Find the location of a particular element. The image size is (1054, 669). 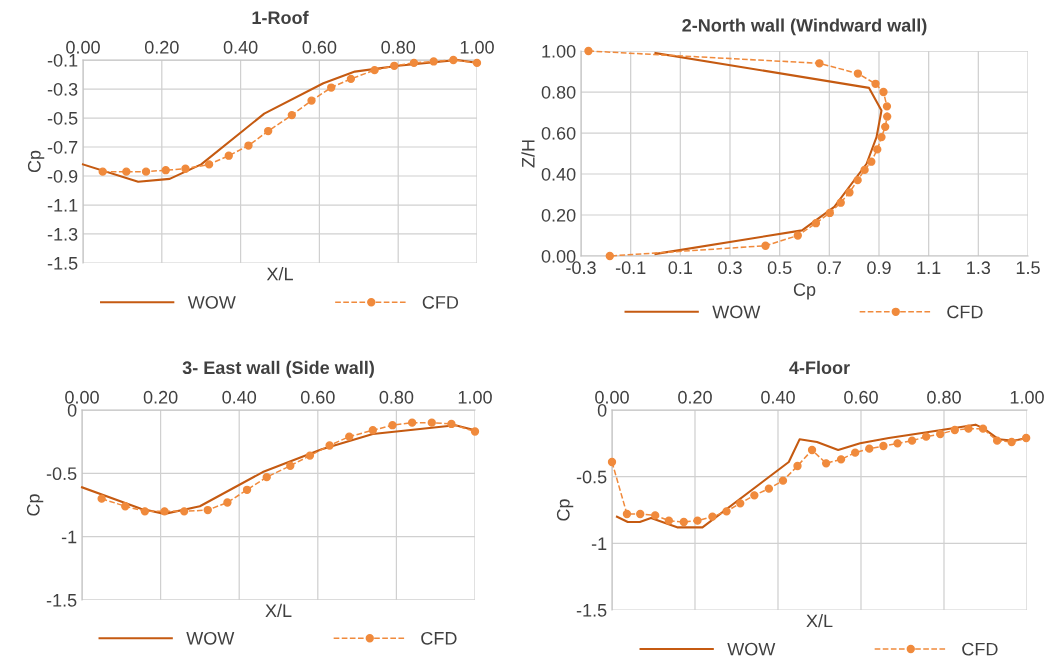

x-tick-label: 0.60 is located at coordinates (861, 397).